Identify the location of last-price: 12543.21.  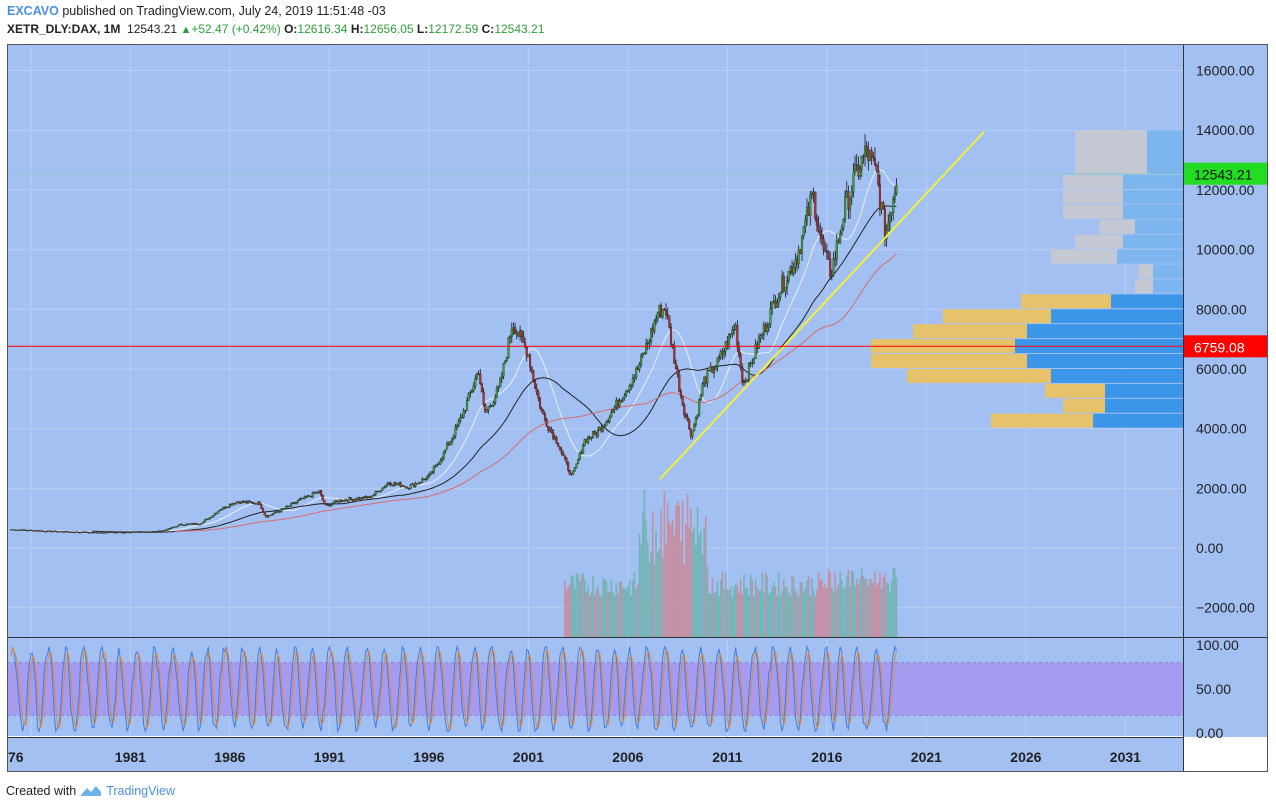
(152, 29).